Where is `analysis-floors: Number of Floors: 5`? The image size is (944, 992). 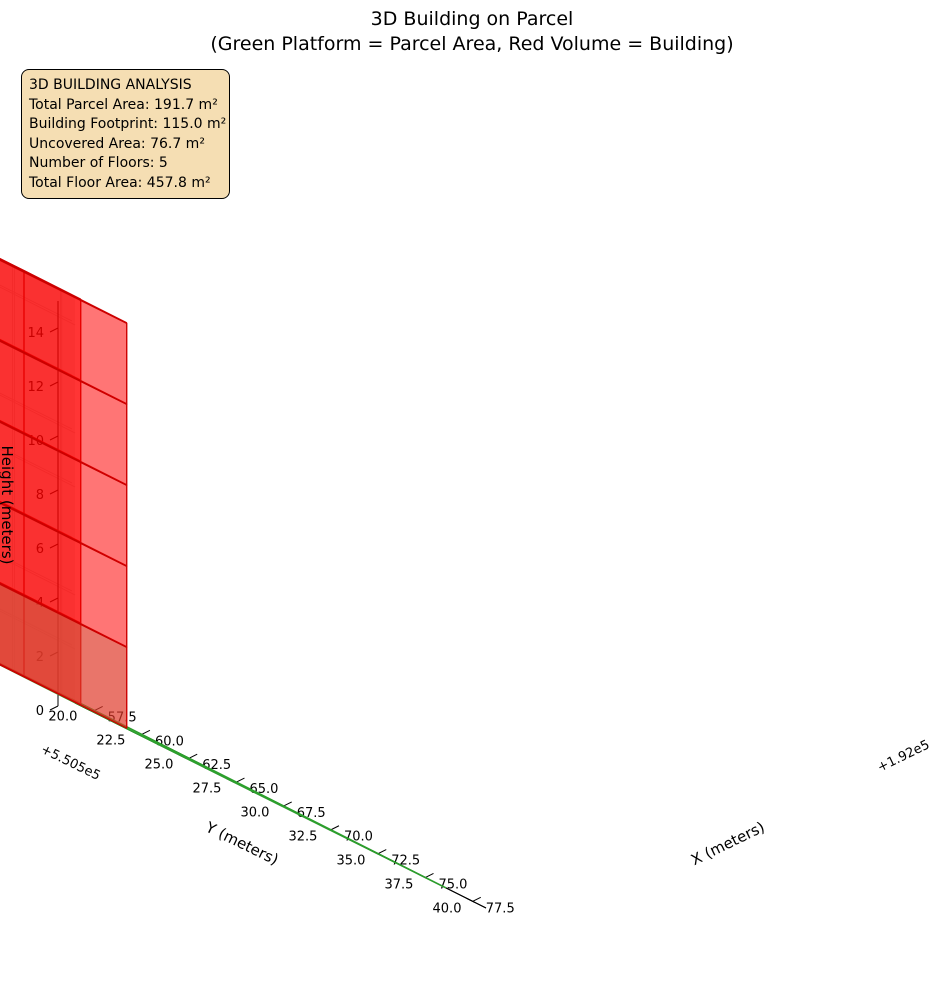 analysis-floors: Number of Floors: 5 is located at coordinates (98, 163).